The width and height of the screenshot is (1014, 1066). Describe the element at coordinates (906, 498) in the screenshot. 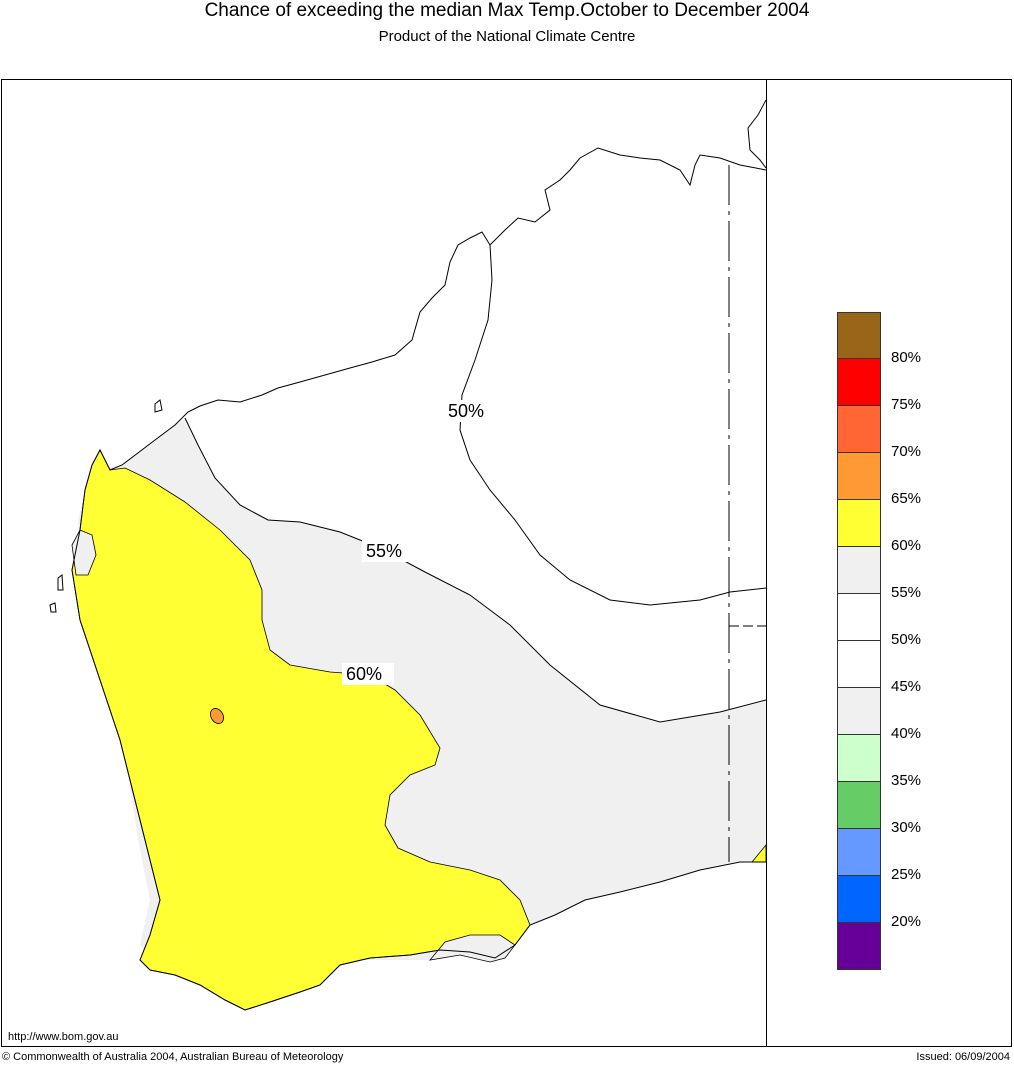

I see `legend-label: 65%` at that location.